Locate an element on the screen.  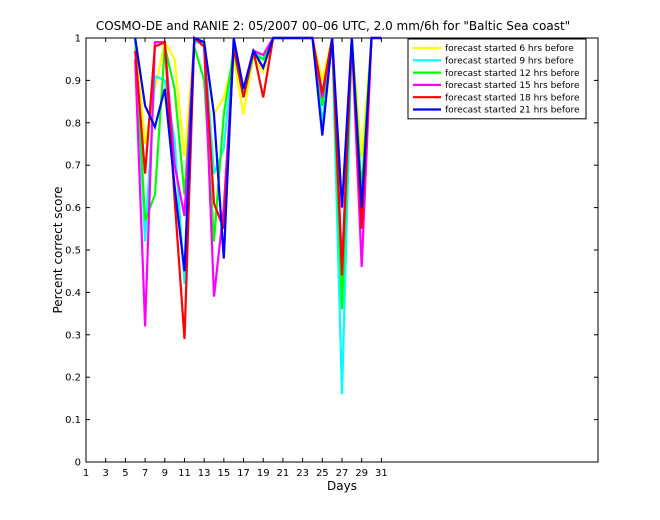
x-tick-label-6: 13 is located at coordinates (204, 473).